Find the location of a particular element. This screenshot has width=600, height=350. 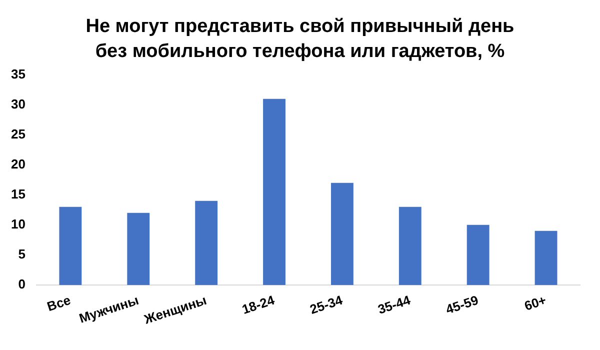

y-tick-label: 15 is located at coordinates (18, 194).